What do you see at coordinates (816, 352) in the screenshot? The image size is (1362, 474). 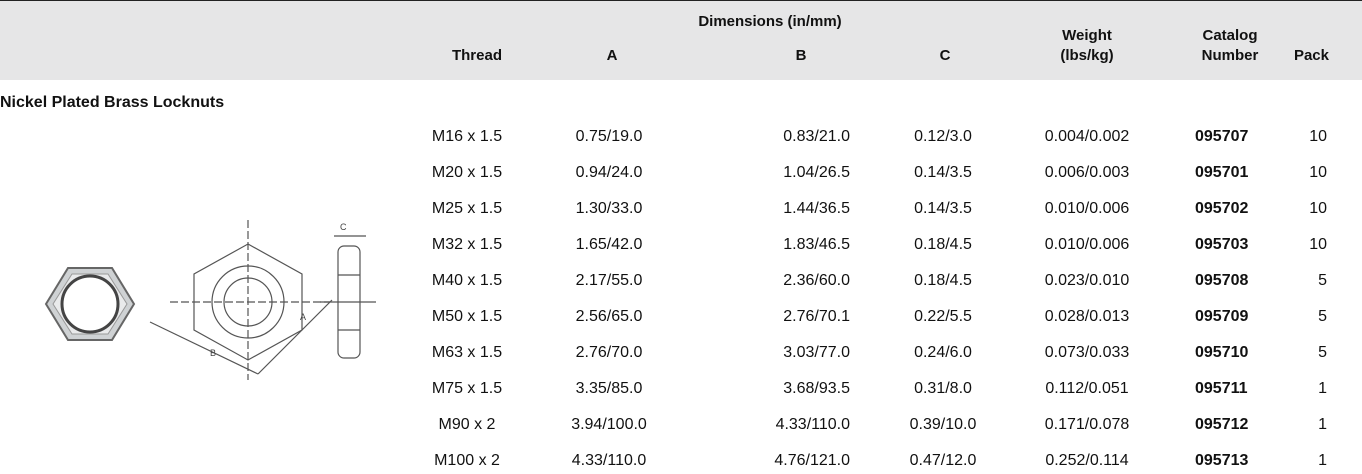 I see `table-cell: 3.03/77.0` at bounding box center [816, 352].